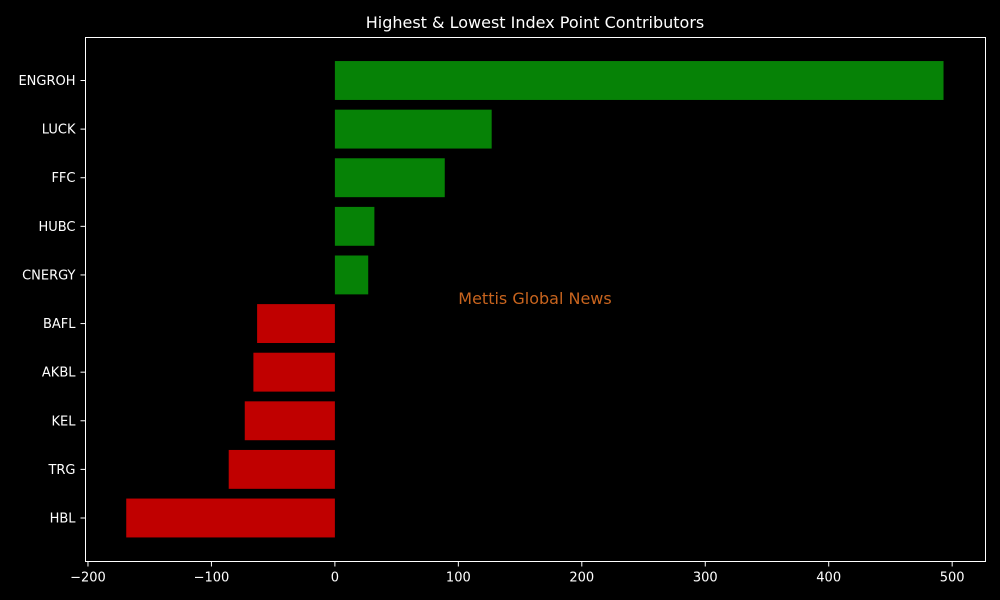 The image size is (1000, 600). What do you see at coordinates (952, 578) in the screenshot?
I see `x-tick-label: 500` at bounding box center [952, 578].